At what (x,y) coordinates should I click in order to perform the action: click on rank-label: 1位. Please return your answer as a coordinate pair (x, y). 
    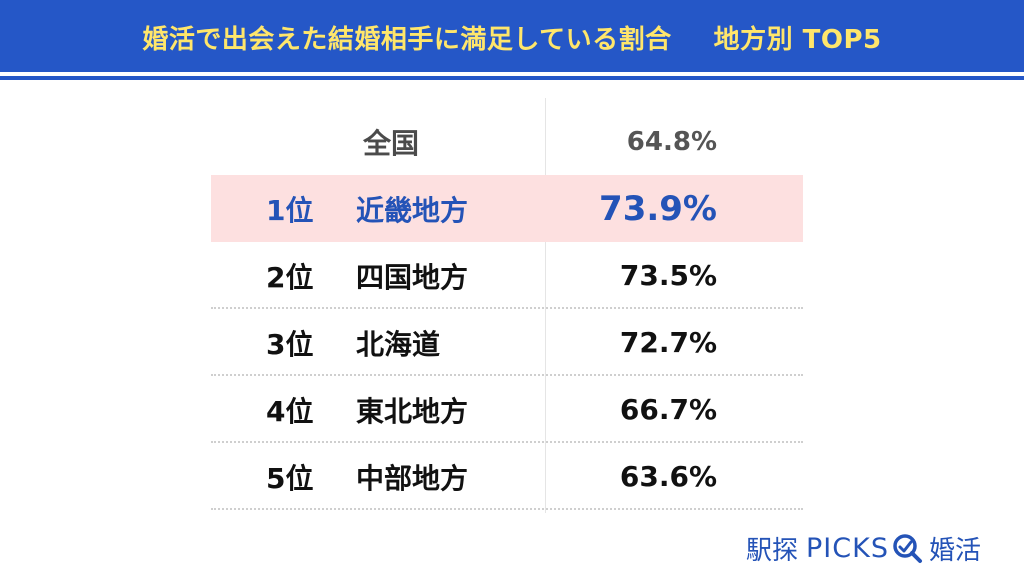
    Looking at the image, I should click on (290, 210).